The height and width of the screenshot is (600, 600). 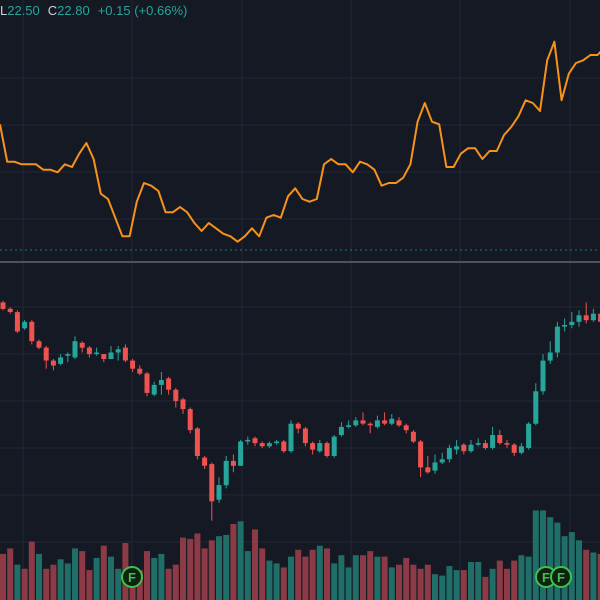 I want to click on event-marker-circle, so click(x=561, y=577).